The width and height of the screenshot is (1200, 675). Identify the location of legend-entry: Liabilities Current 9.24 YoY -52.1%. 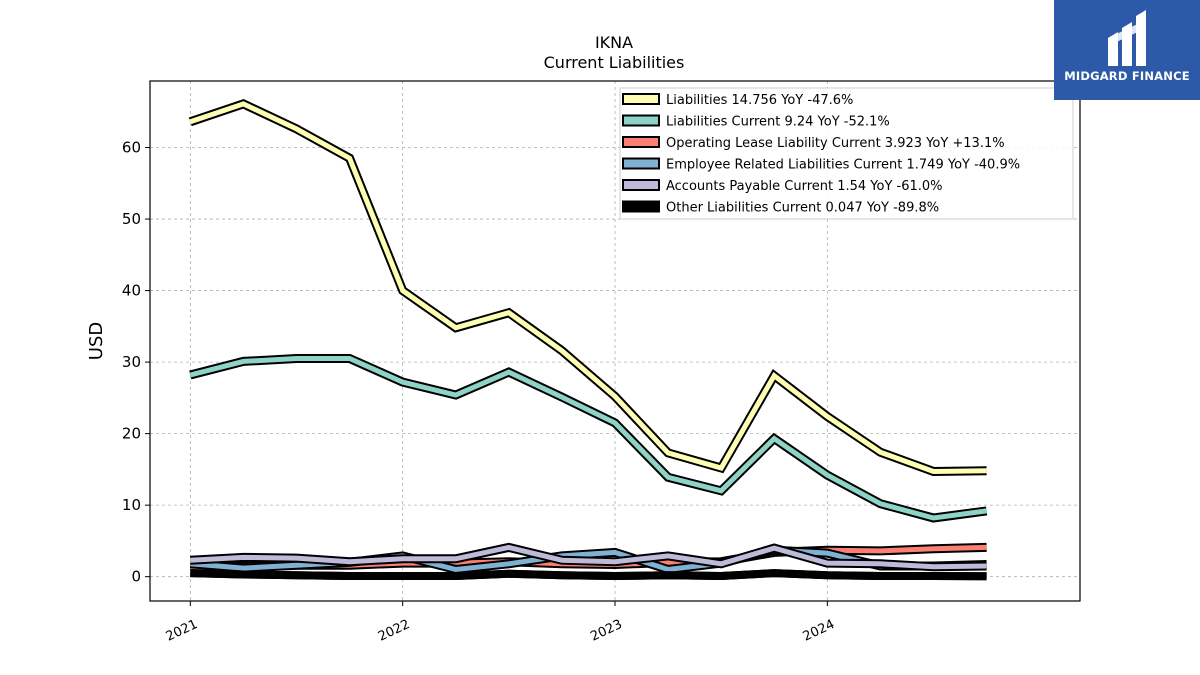
(756, 122).